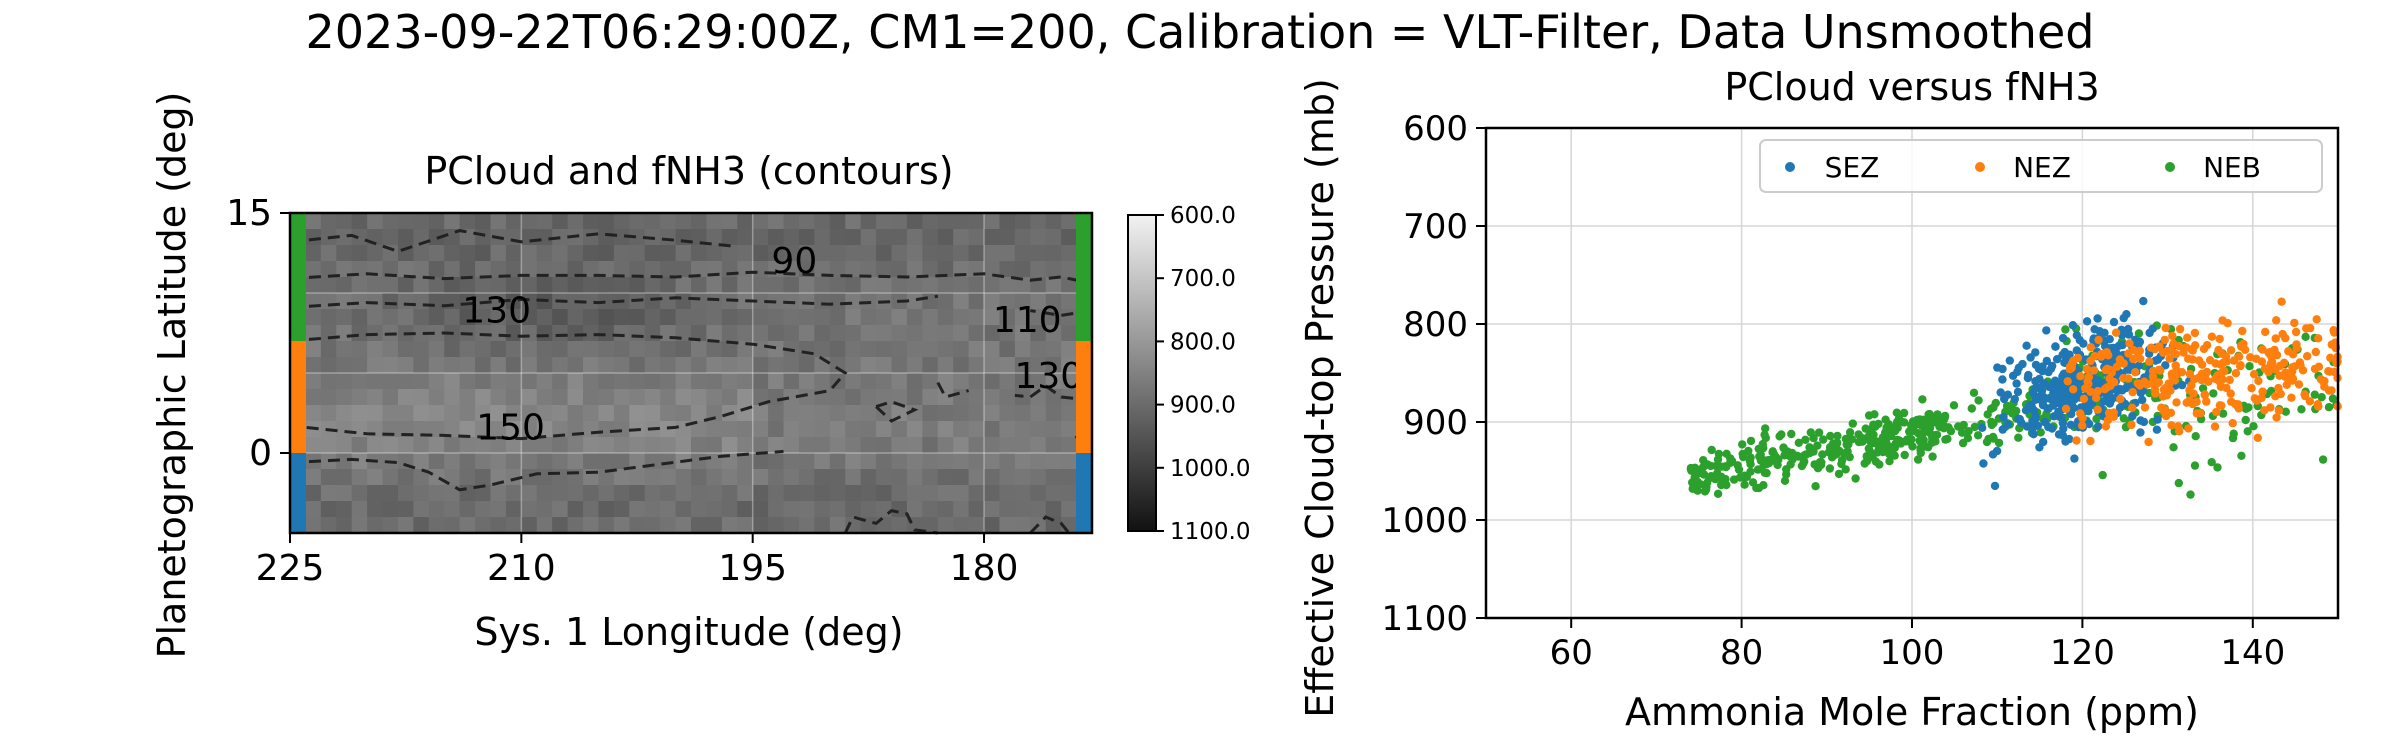 The width and height of the screenshot is (2400, 750). I want to click on zone-bar-left, so click(298, 277).